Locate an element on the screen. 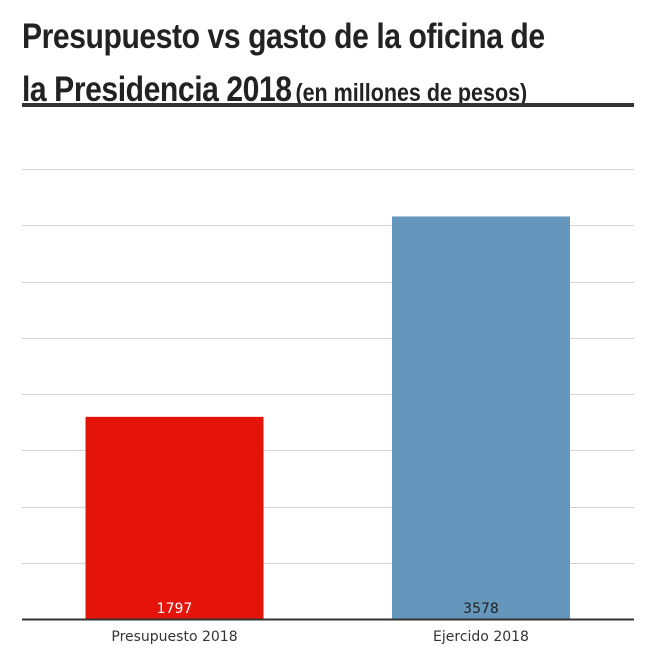 Image resolution: width=656 pixels, height=660 pixels. chart-title-sub: (en millones de pesos) is located at coordinates (411, 93).